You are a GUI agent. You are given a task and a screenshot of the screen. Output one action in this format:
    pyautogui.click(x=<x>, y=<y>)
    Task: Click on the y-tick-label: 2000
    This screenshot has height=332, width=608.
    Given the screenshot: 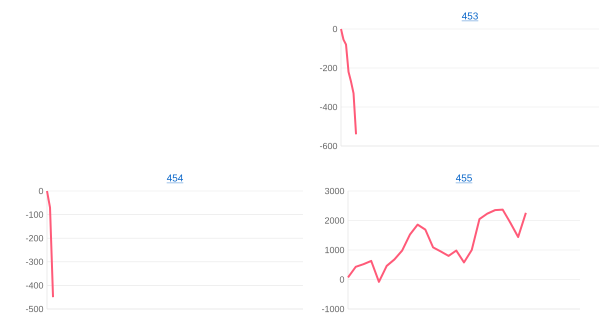 What is the action you would take?
    pyautogui.click(x=334, y=220)
    